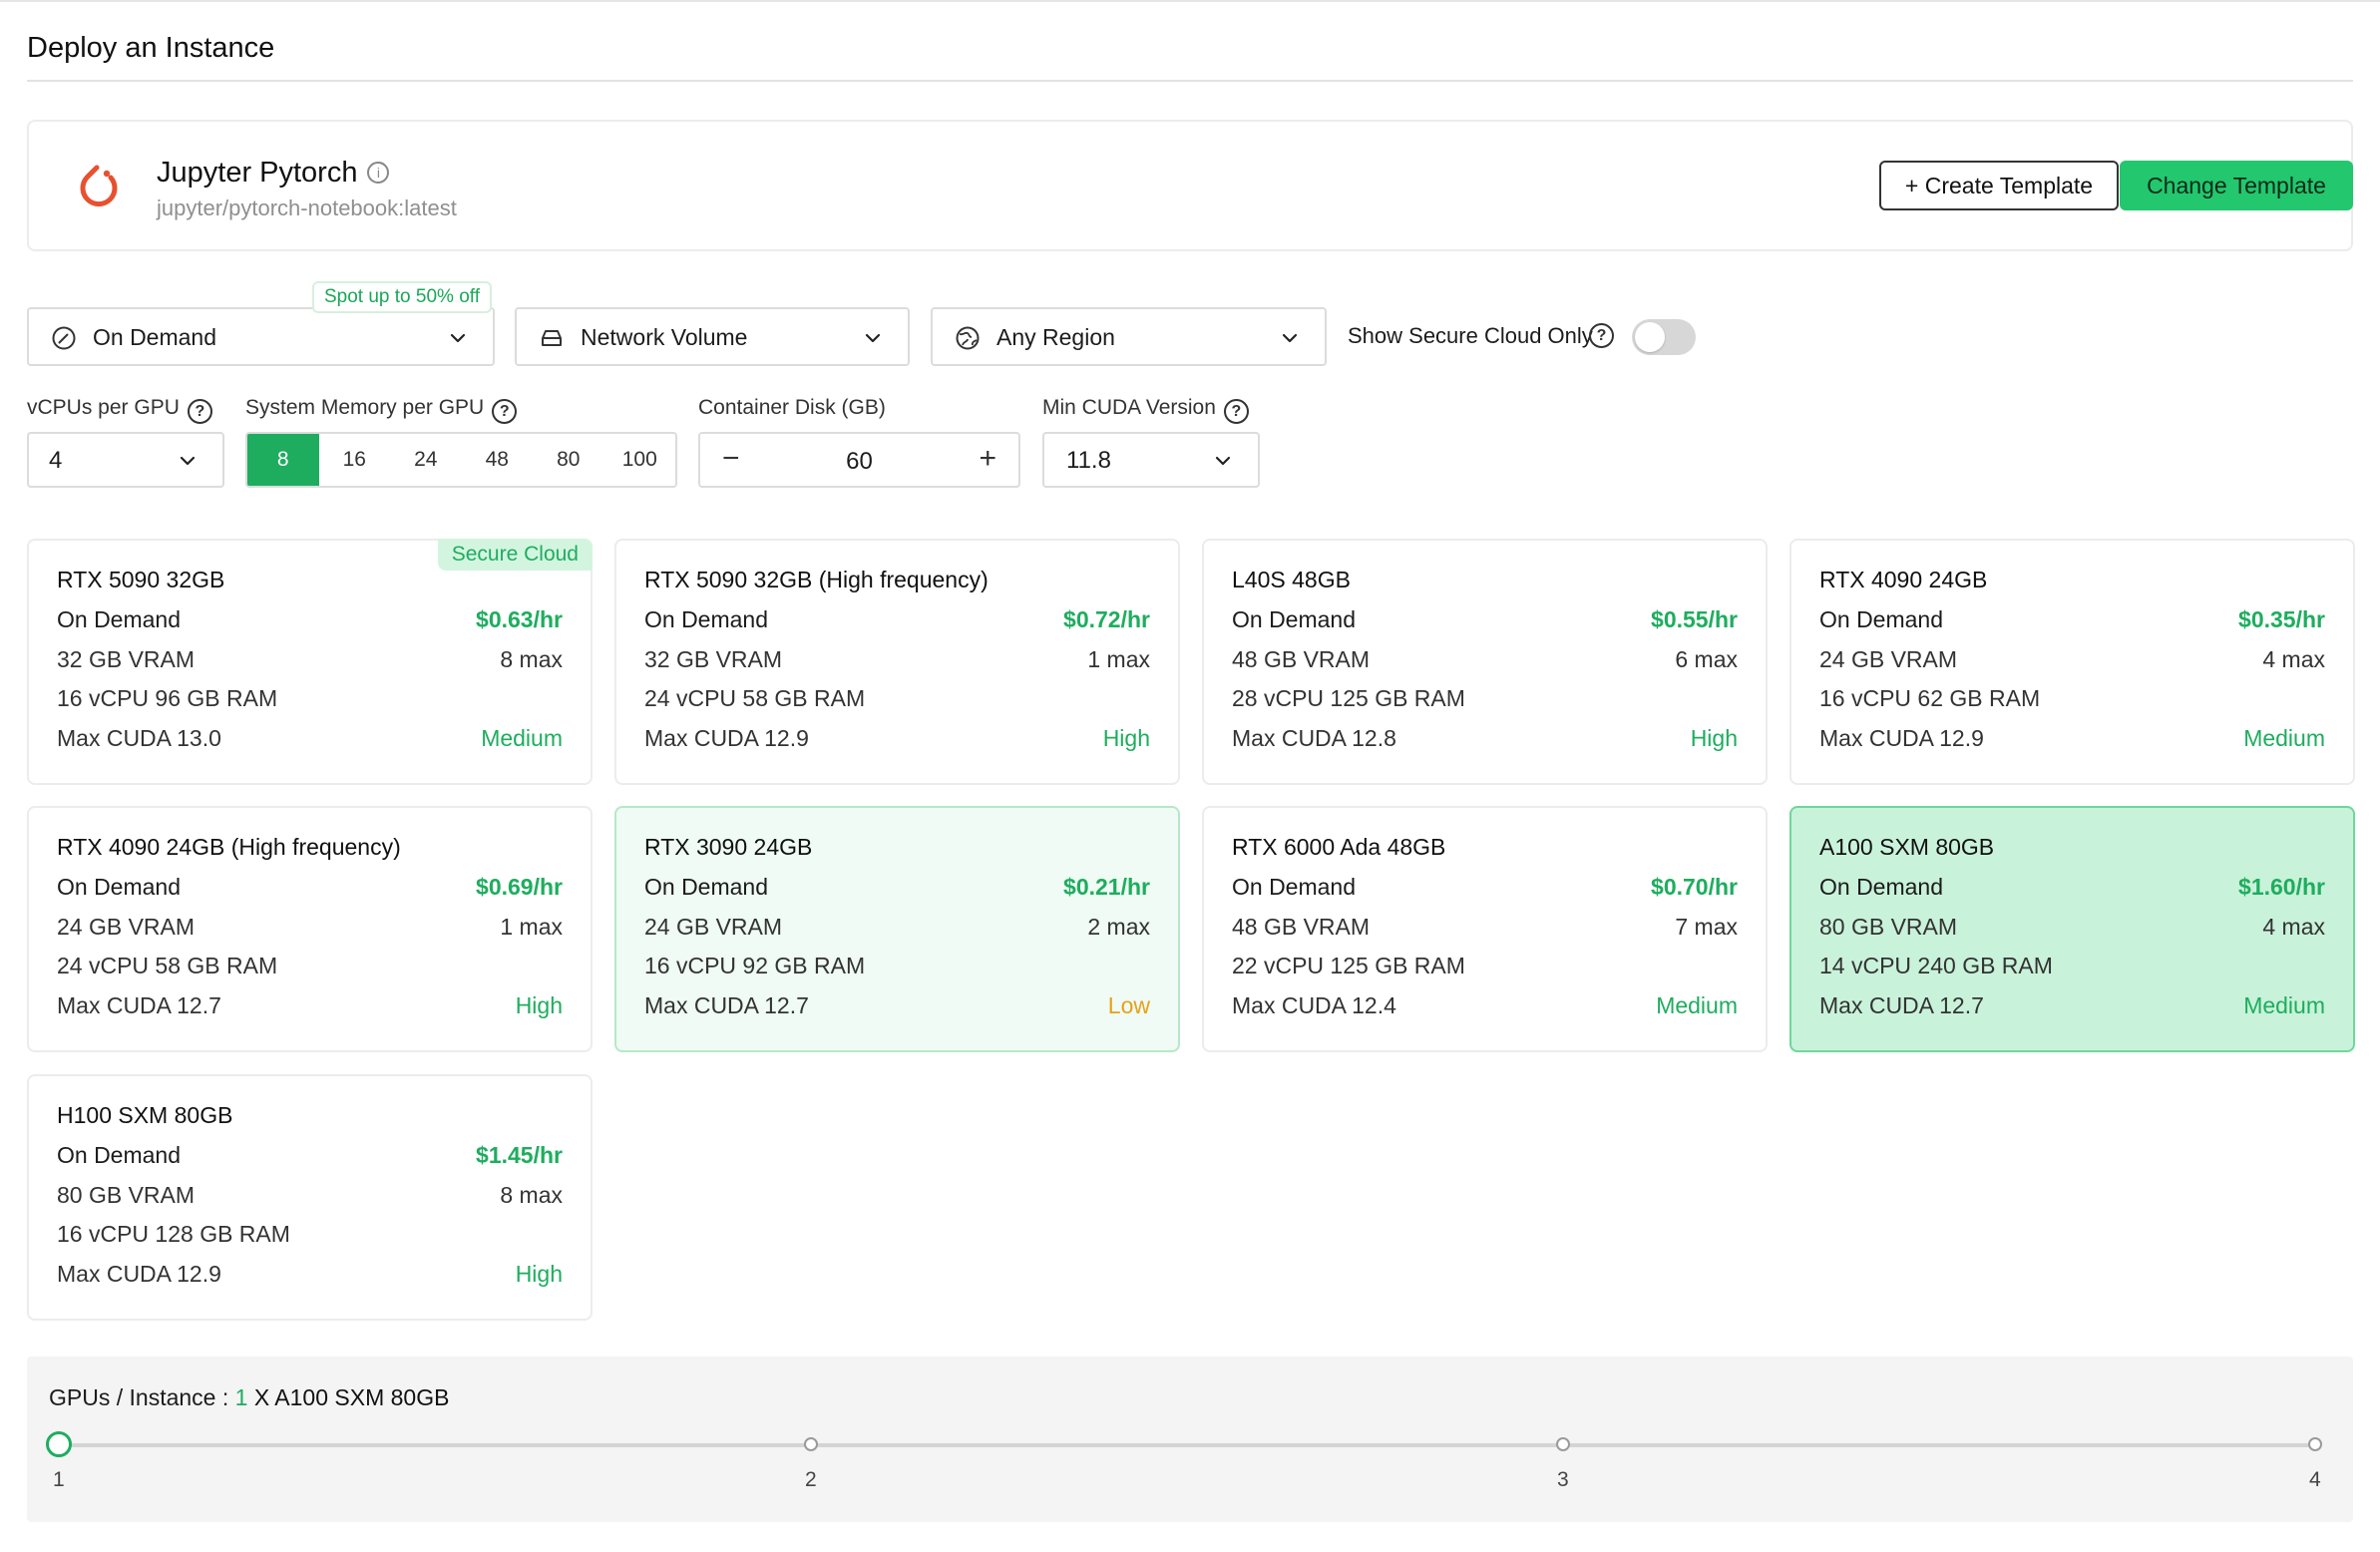 This screenshot has width=2380, height=1552. Describe the element at coordinates (569, 459) in the screenshot. I see `memory-option-80: 80` at that location.